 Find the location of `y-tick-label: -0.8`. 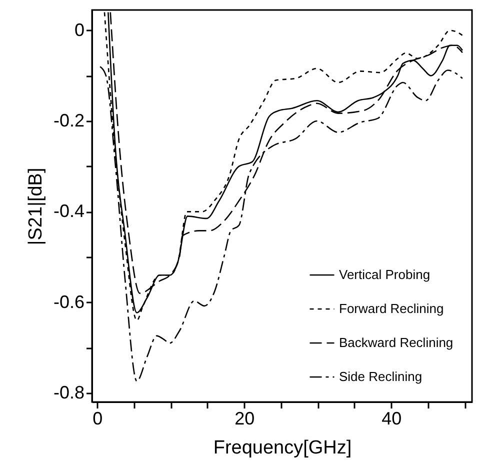

y-tick-label: -0.8 is located at coordinates (68, 392).